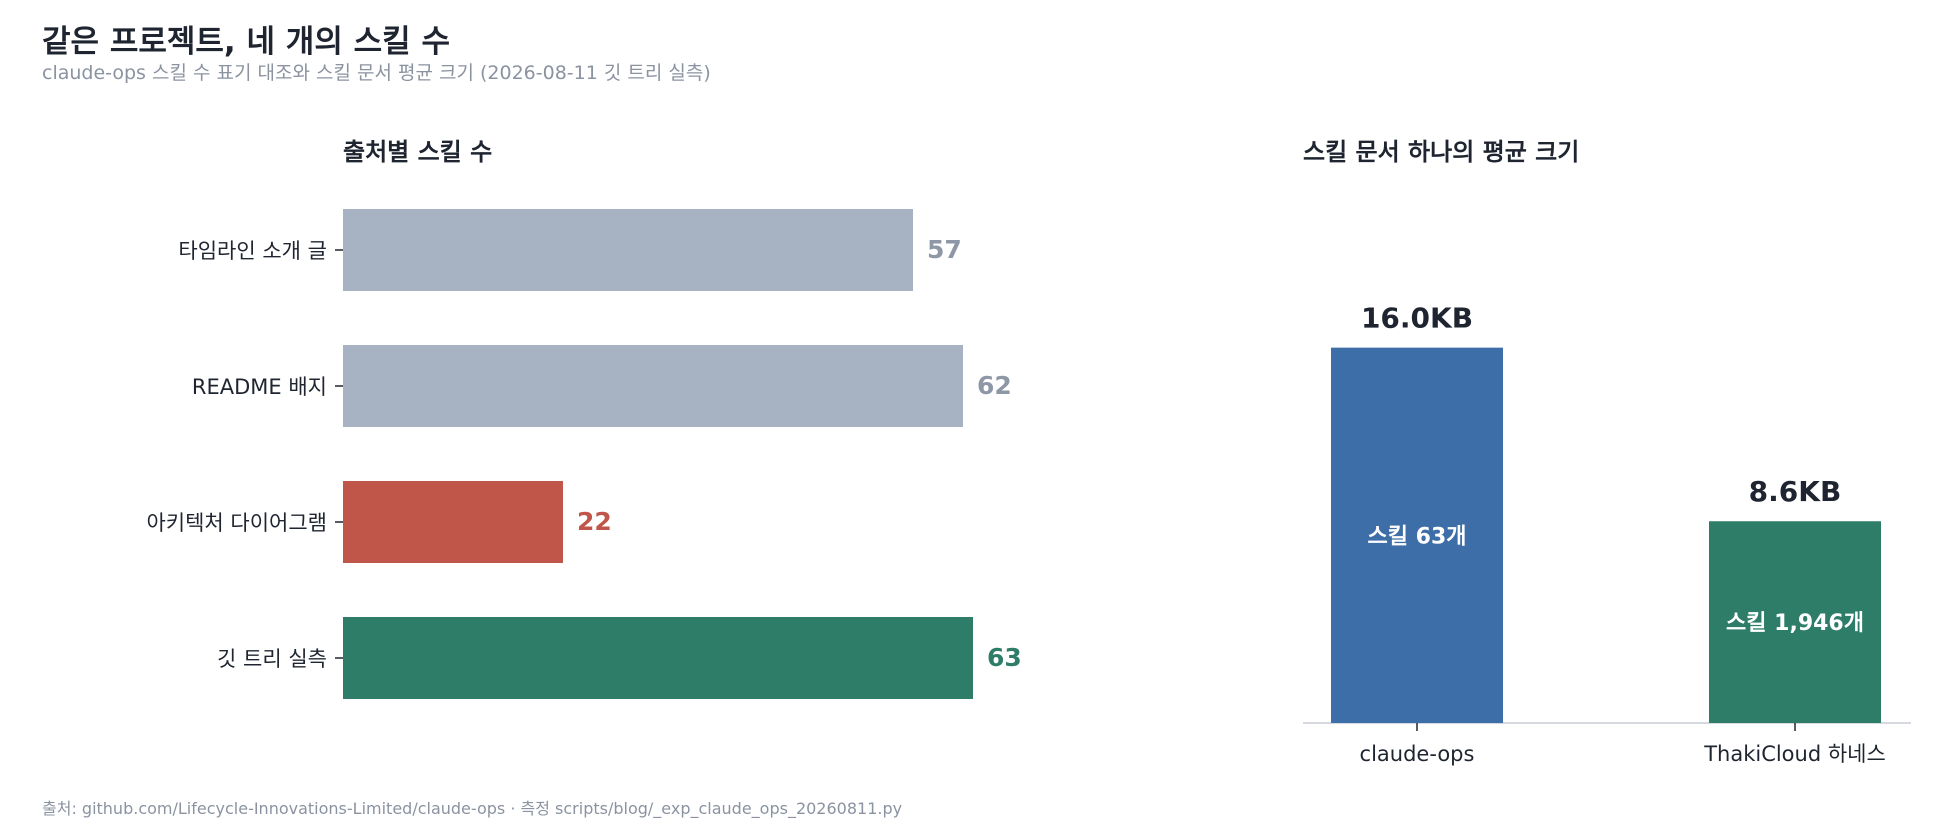  I want to click on inner-label-1: 스킬 1,946개, so click(1795, 623).